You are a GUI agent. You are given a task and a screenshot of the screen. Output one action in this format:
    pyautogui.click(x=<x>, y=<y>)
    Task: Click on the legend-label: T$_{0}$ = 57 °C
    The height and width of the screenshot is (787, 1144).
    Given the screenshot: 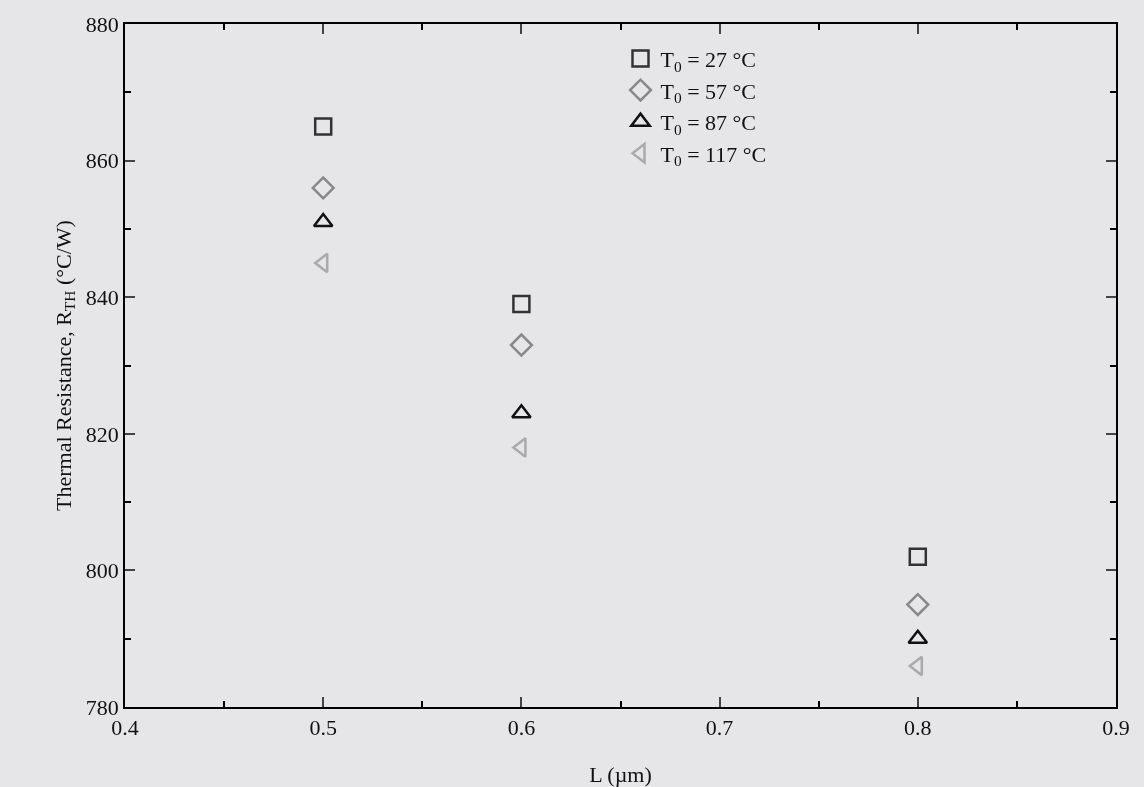 What is the action you would take?
    pyautogui.click(x=708, y=92)
    